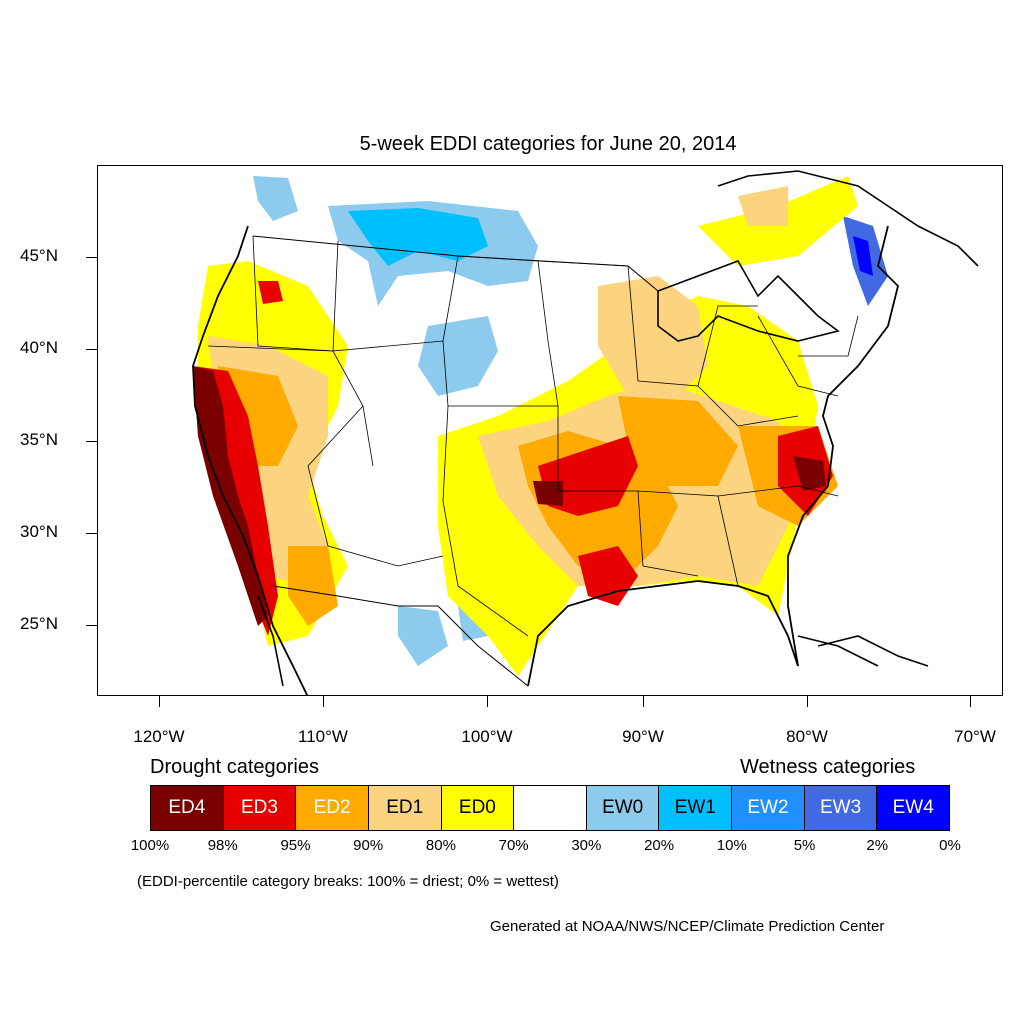 Image resolution: width=1024 pixels, height=1024 pixels. I want to click on percentile-break-label: 100%, so click(150, 845).